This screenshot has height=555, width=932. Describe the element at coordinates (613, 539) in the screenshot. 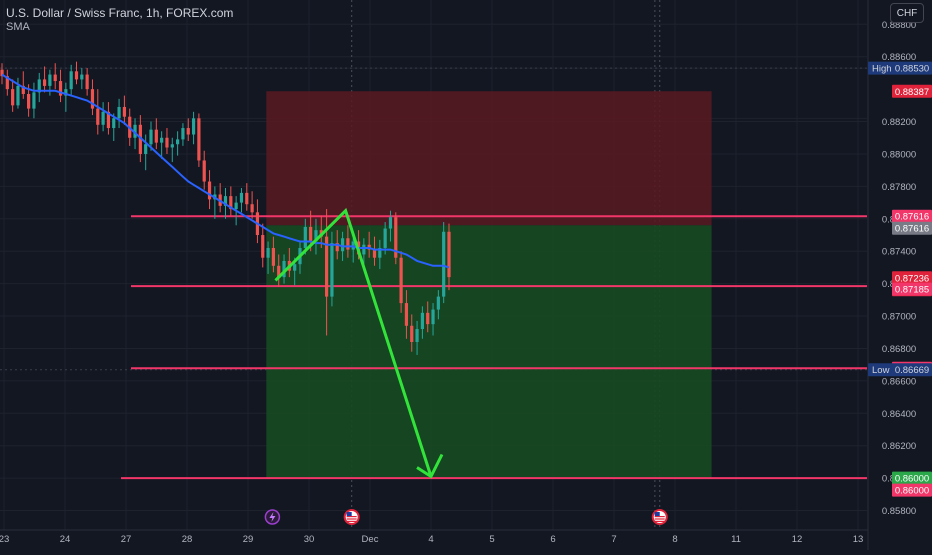

I see `x-tick-label: 7` at that location.